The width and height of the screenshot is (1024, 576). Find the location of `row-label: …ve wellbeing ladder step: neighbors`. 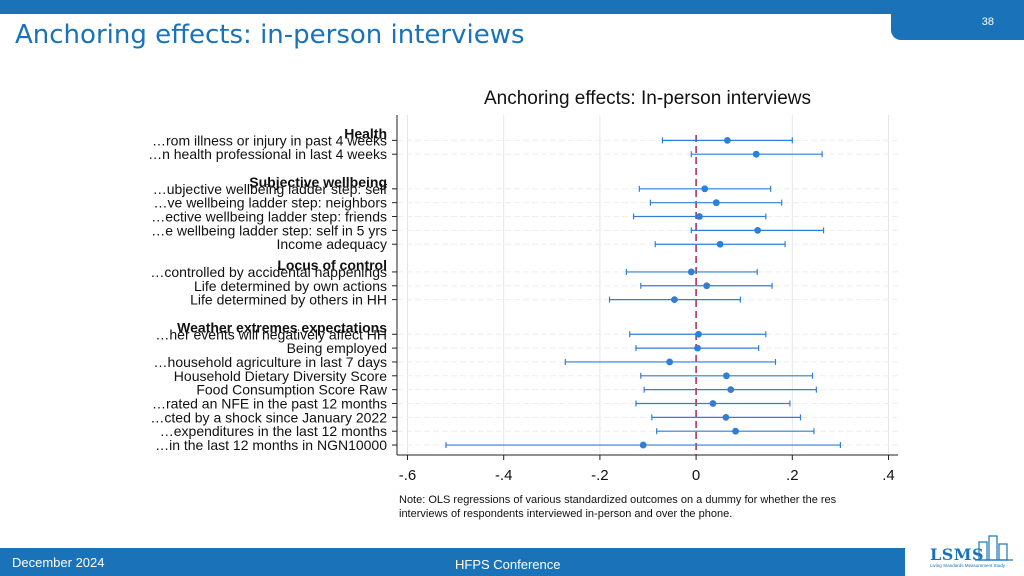

row-label: …ve wellbeing ladder step: neighbors is located at coordinates (270, 203).